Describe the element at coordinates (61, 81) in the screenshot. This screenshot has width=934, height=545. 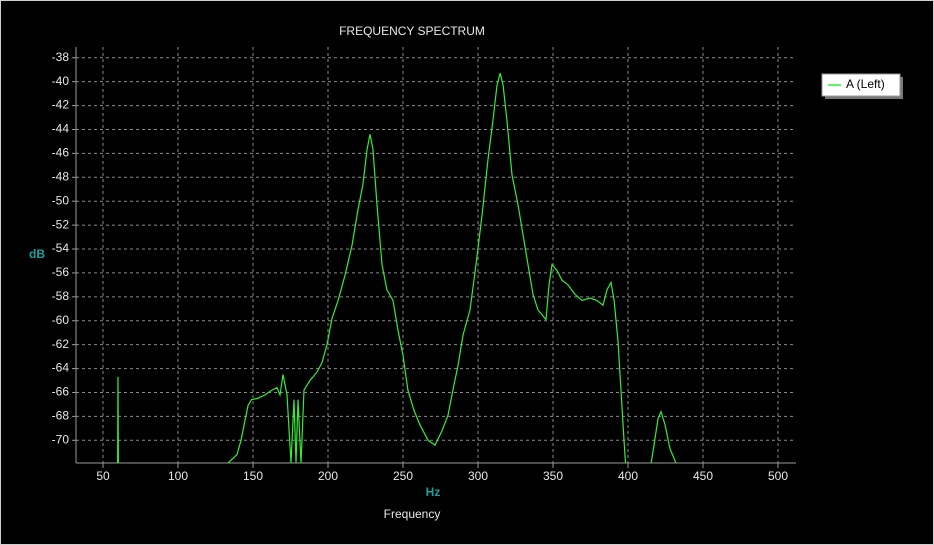
I see `y-tick-label: -40` at that location.